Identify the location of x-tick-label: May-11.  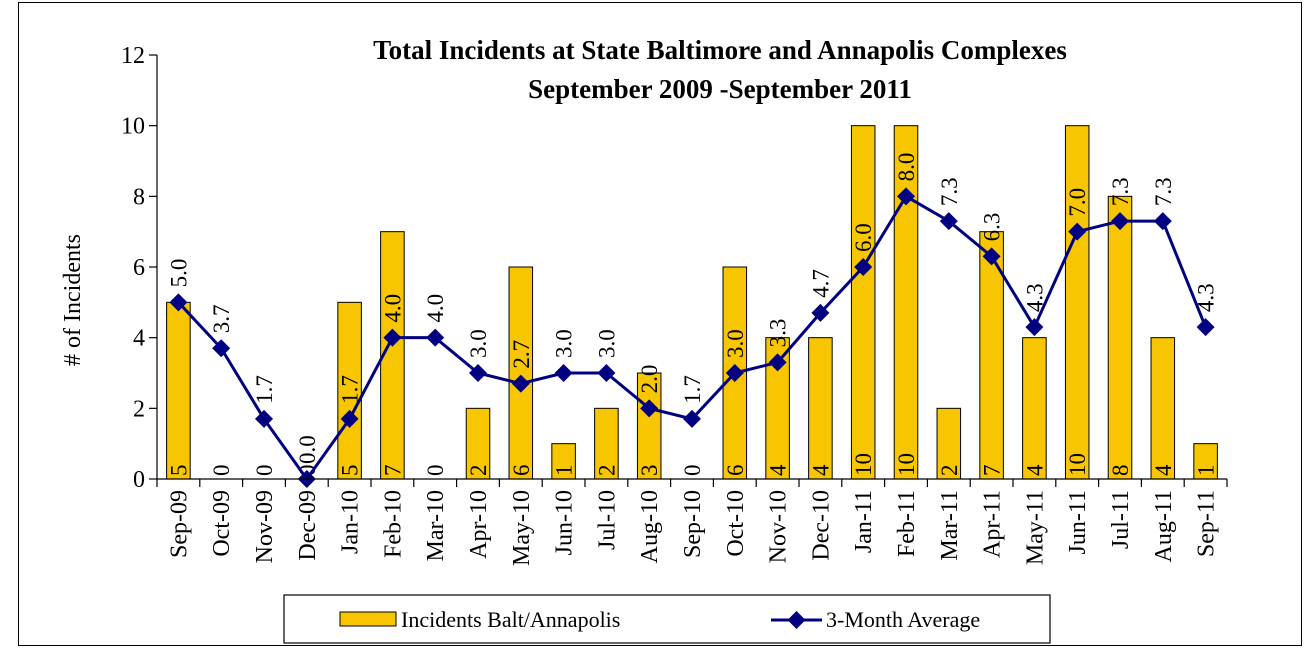
(1035, 527).